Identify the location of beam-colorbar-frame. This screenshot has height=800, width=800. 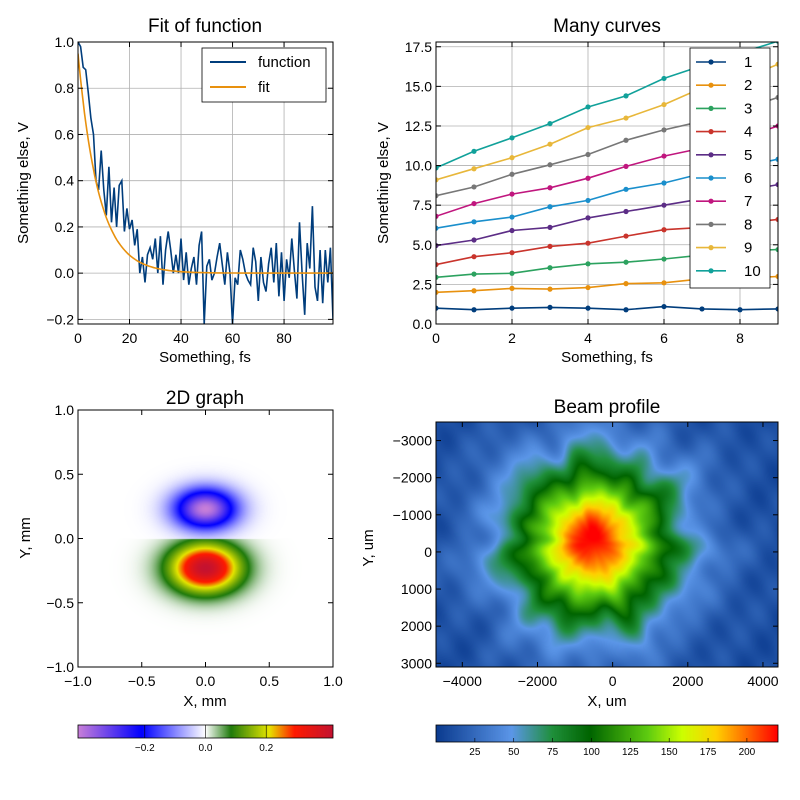
(607, 733).